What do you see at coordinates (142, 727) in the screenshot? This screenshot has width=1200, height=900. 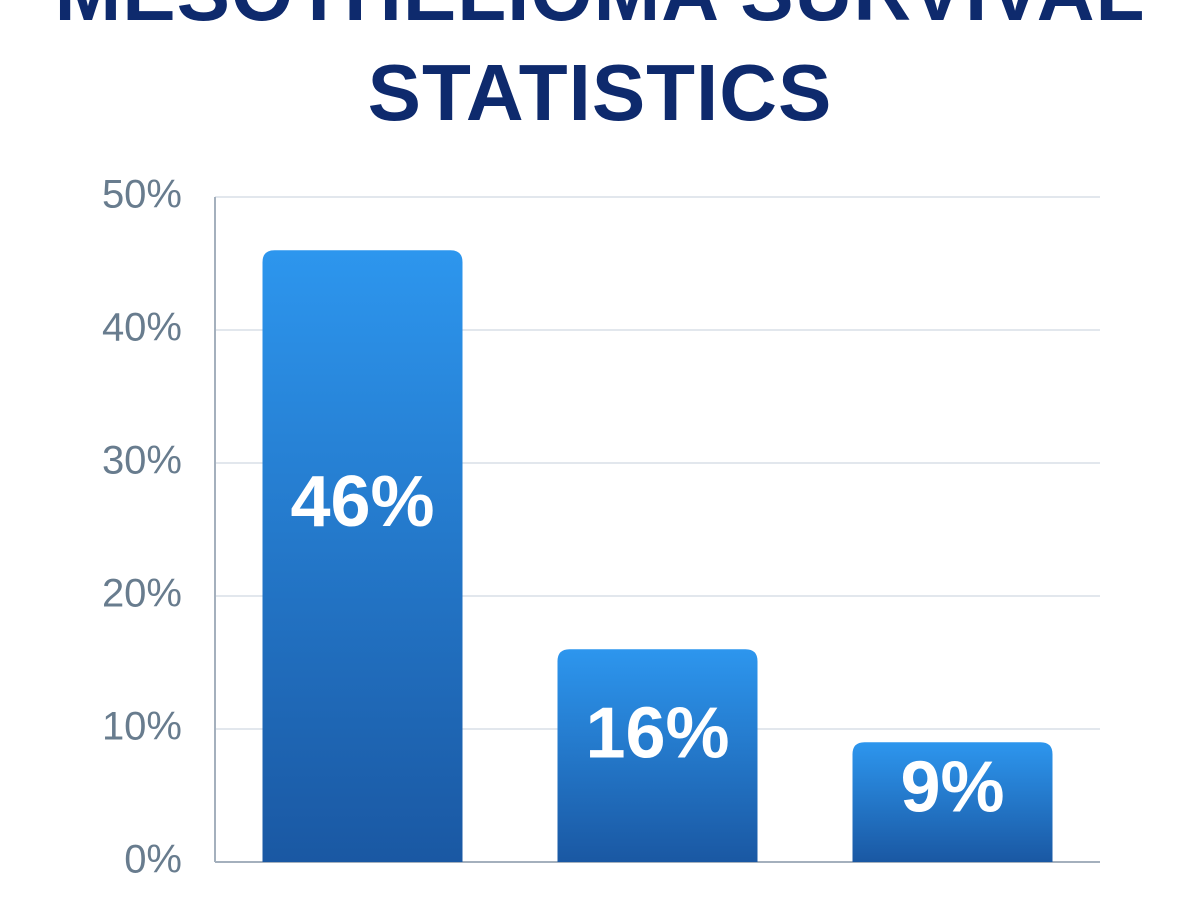 I see `y-tick-label: 10%` at bounding box center [142, 727].